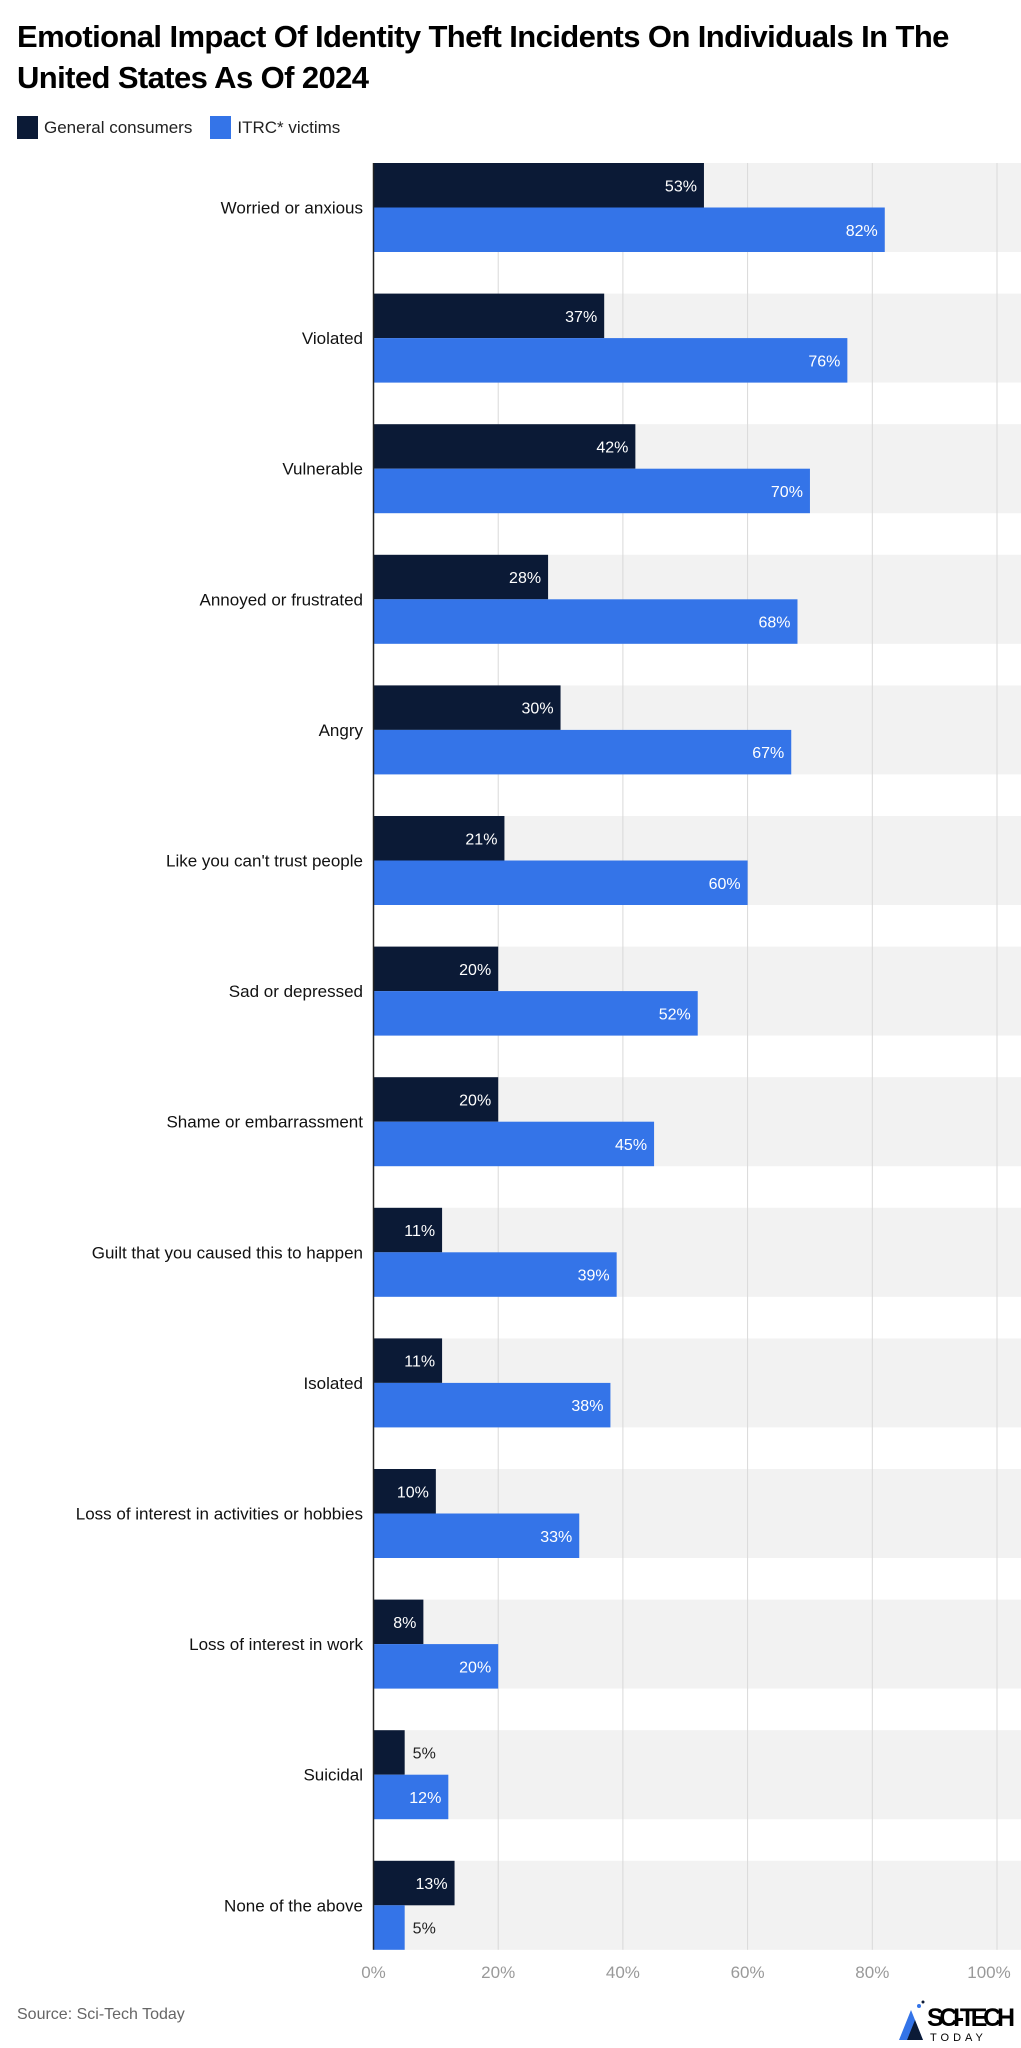 This screenshot has width=1021, height=2048. I want to click on data-label: 53%, so click(681, 186).